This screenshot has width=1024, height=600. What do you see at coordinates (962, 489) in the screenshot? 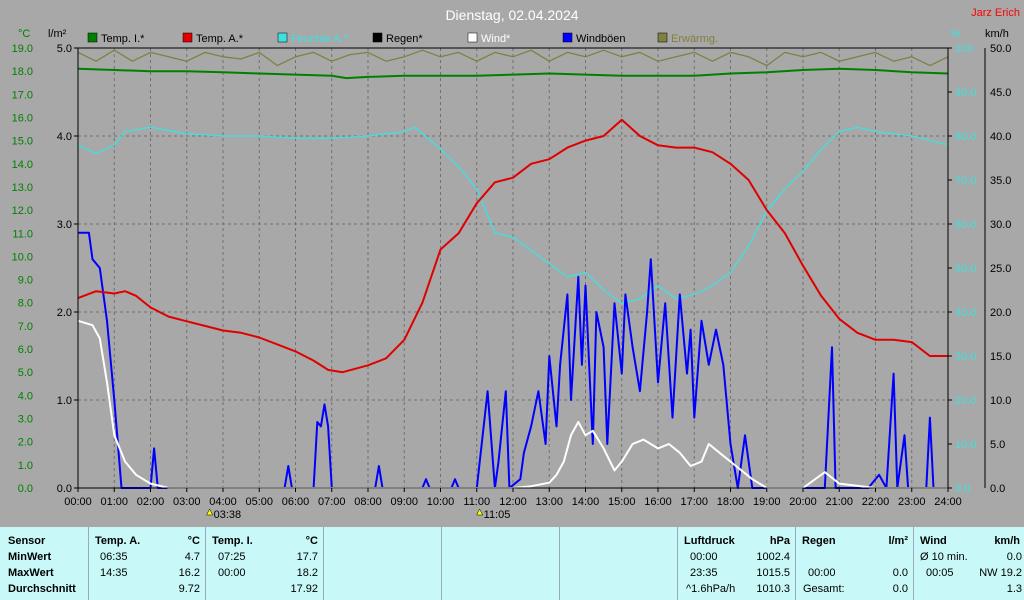
I see `humidity-tick-label: 0.0` at bounding box center [962, 489].